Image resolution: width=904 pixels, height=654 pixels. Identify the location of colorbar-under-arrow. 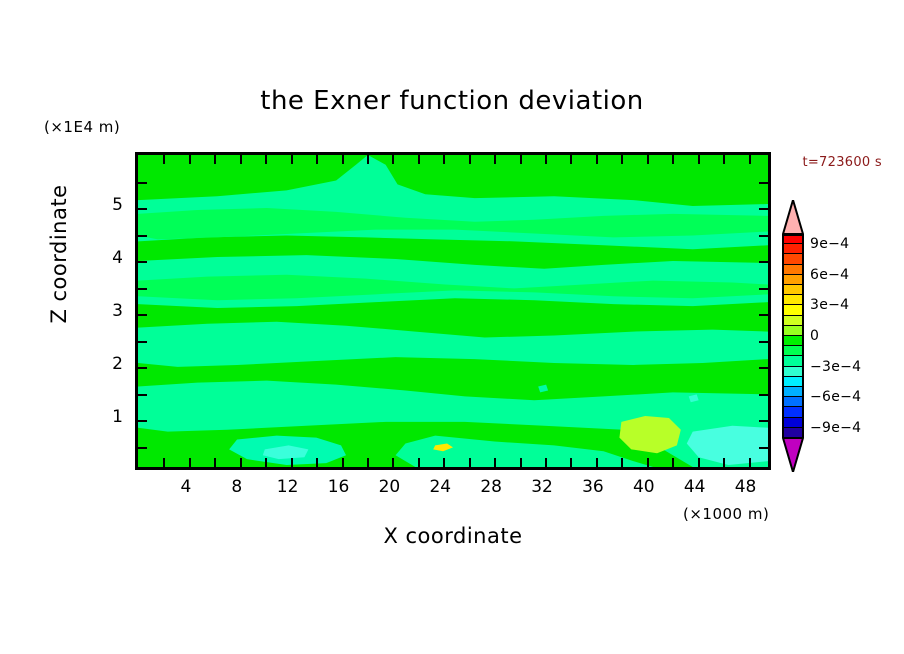
(793, 456).